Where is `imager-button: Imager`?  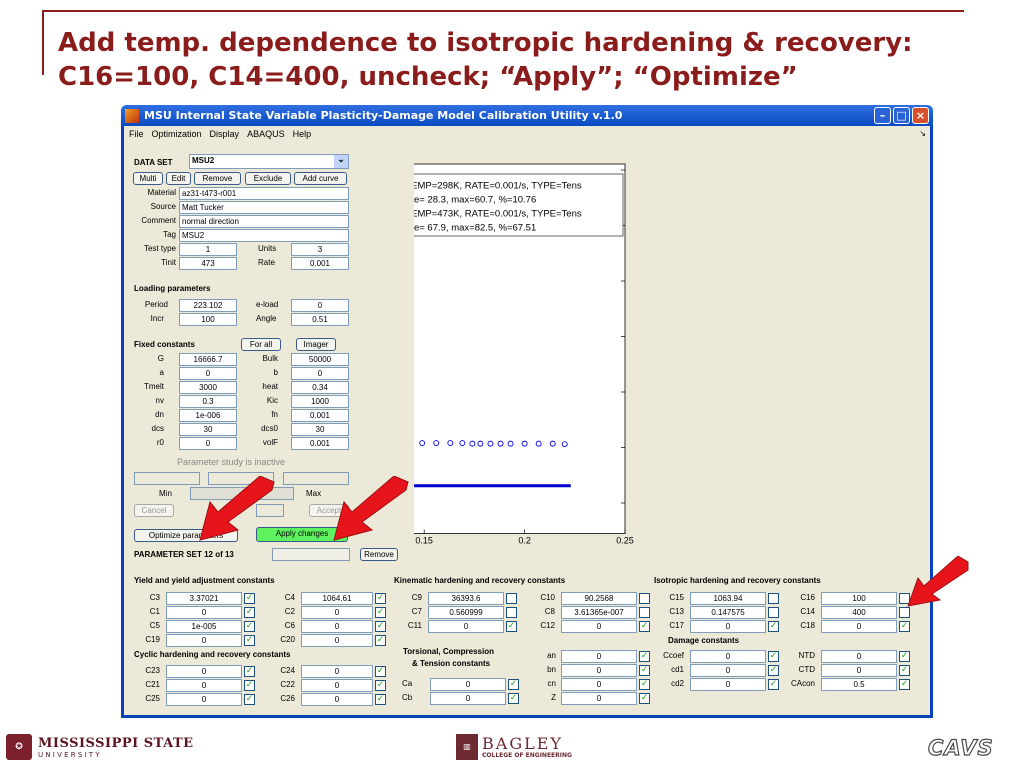 imager-button: Imager is located at coordinates (316, 344).